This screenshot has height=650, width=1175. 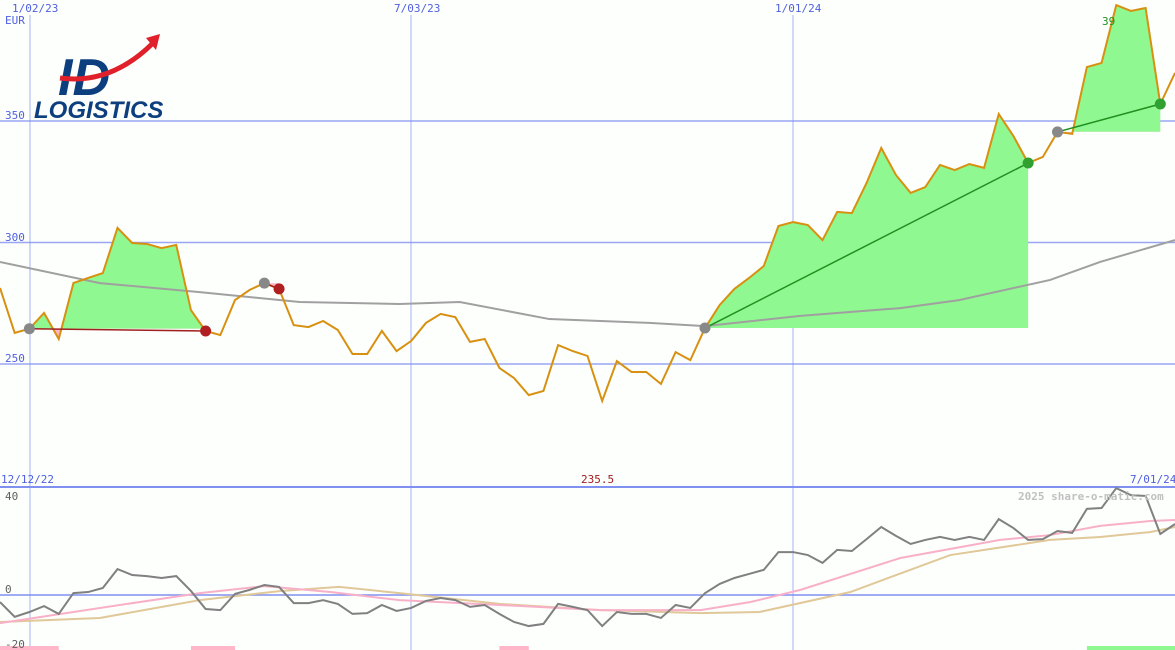 What do you see at coordinates (27, 479) in the screenshot?
I see `lower-start-label: 12/12/22` at bounding box center [27, 479].